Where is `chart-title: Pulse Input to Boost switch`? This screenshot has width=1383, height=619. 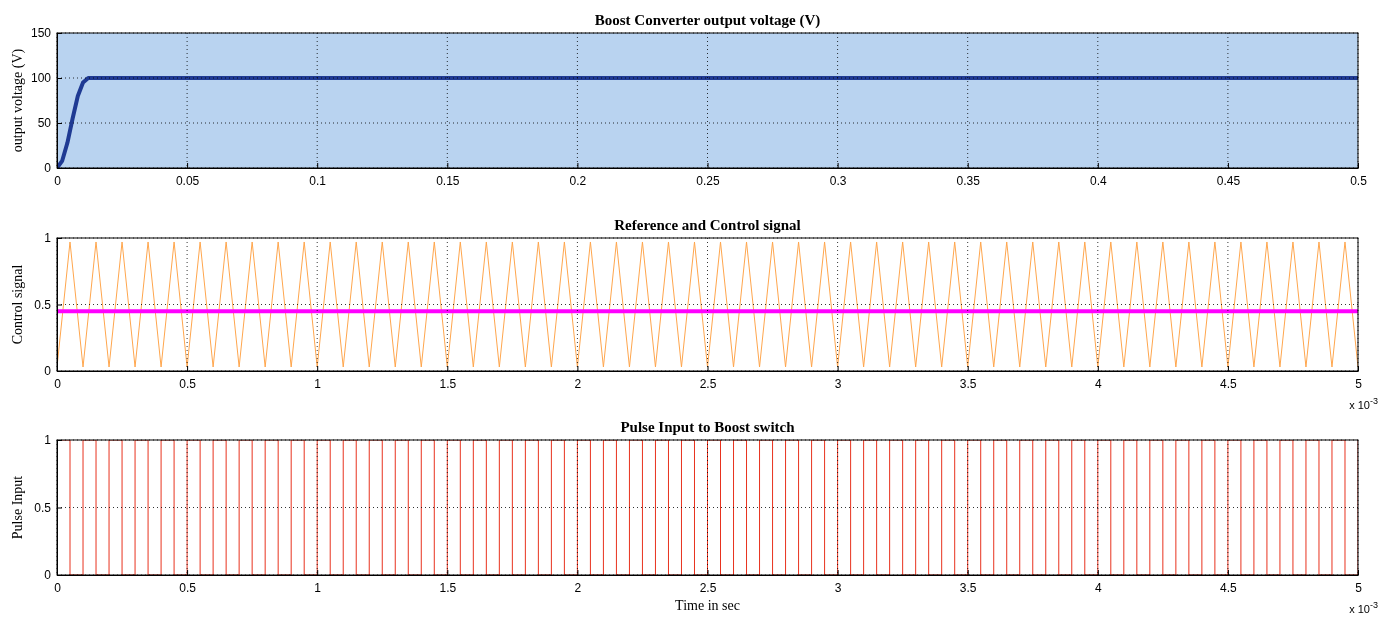
chart-title: Pulse Input to Boost switch is located at coordinates (708, 427).